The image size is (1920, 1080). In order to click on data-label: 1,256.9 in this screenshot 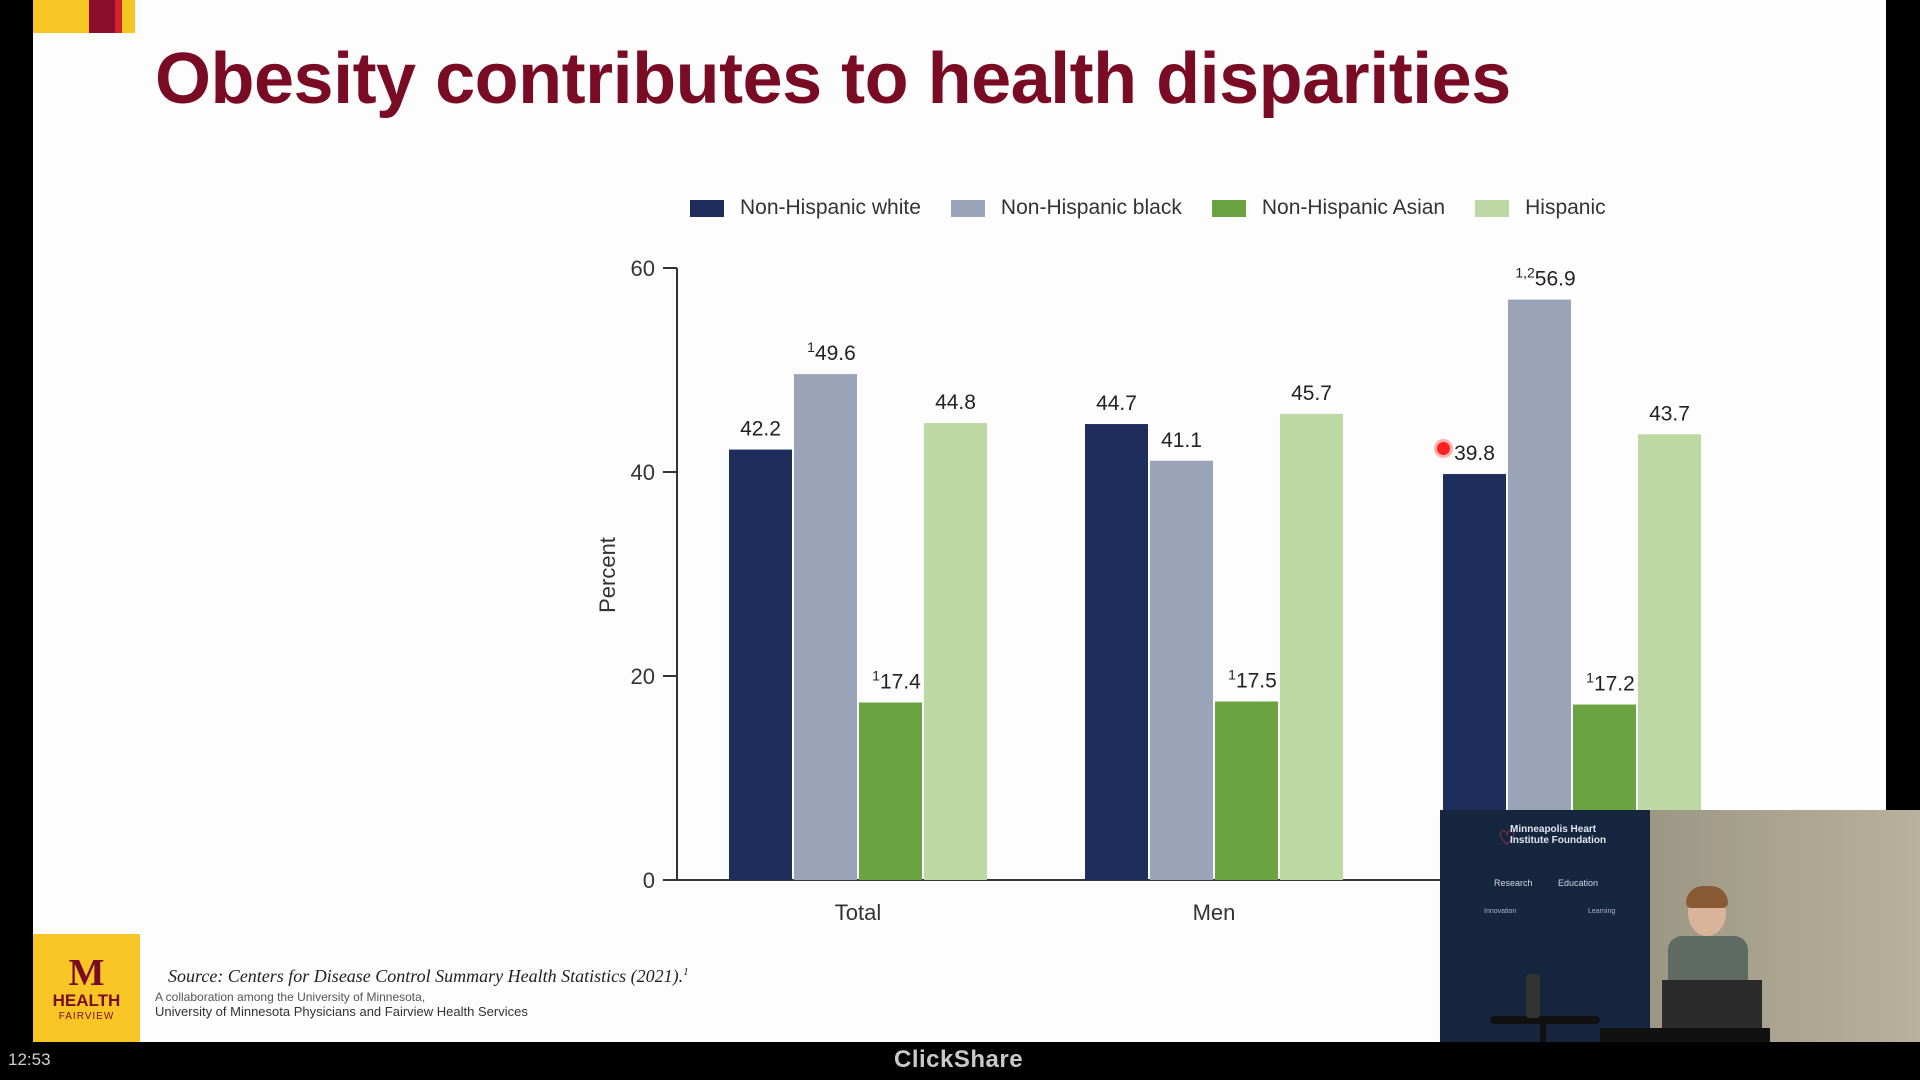, I will do `click(1545, 278)`.